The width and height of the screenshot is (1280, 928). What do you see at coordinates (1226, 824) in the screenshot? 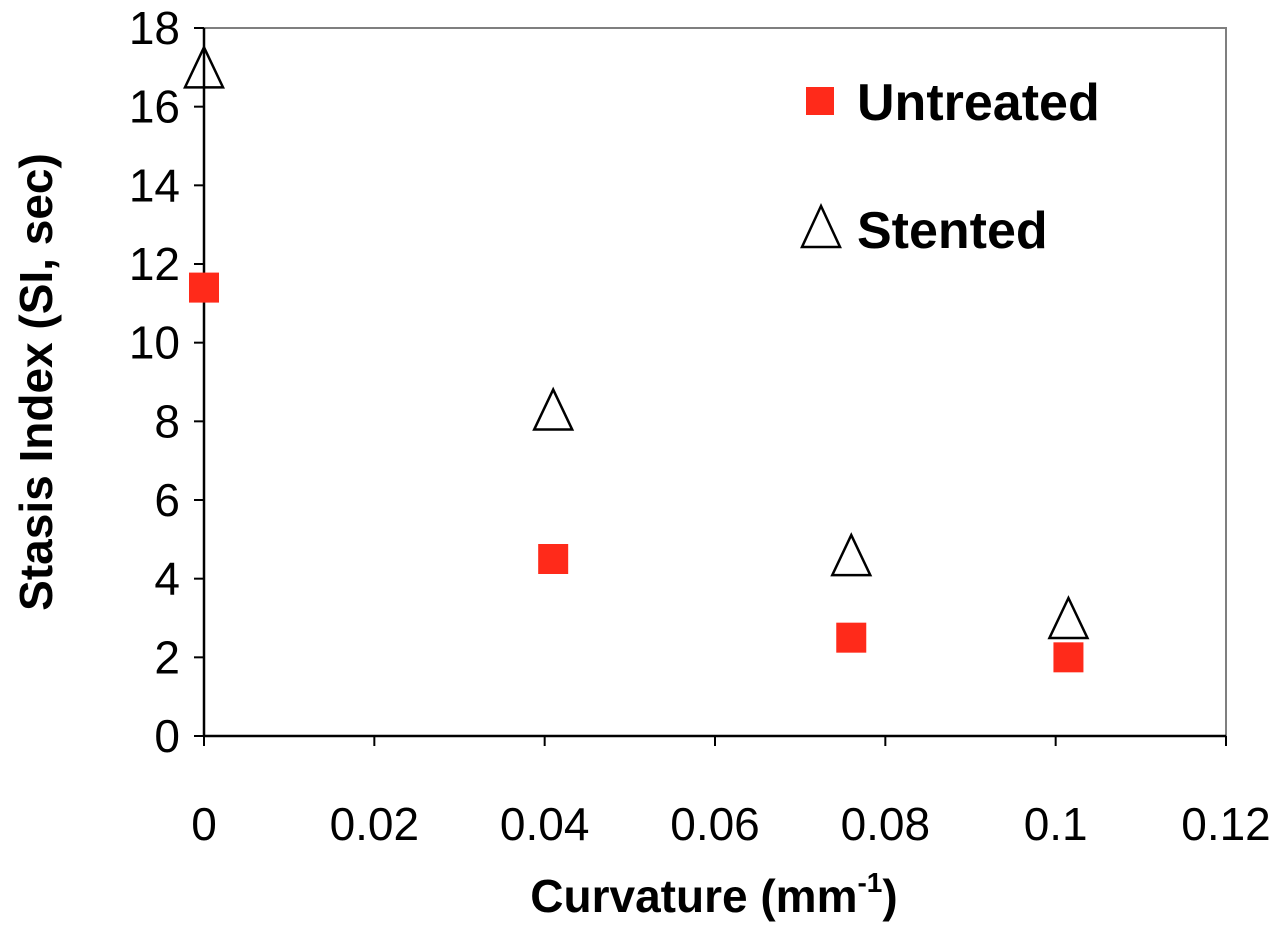
I see `x-tick-label: 0.12` at bounding box center [1226, 824].